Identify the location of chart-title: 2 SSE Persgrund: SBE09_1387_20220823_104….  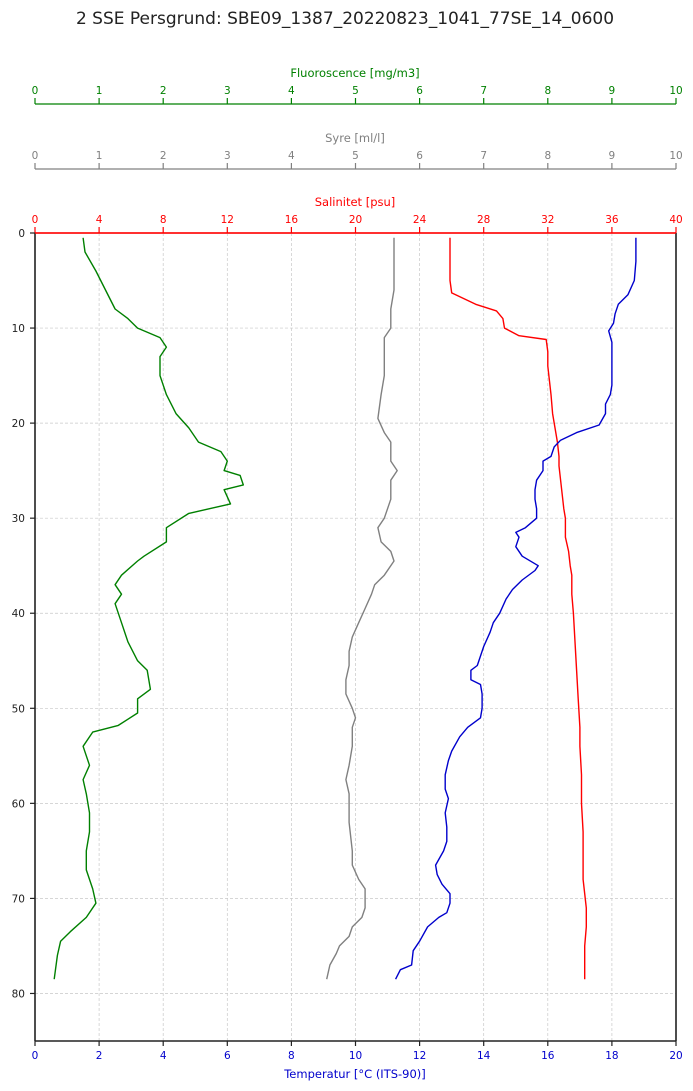
(345, 19).